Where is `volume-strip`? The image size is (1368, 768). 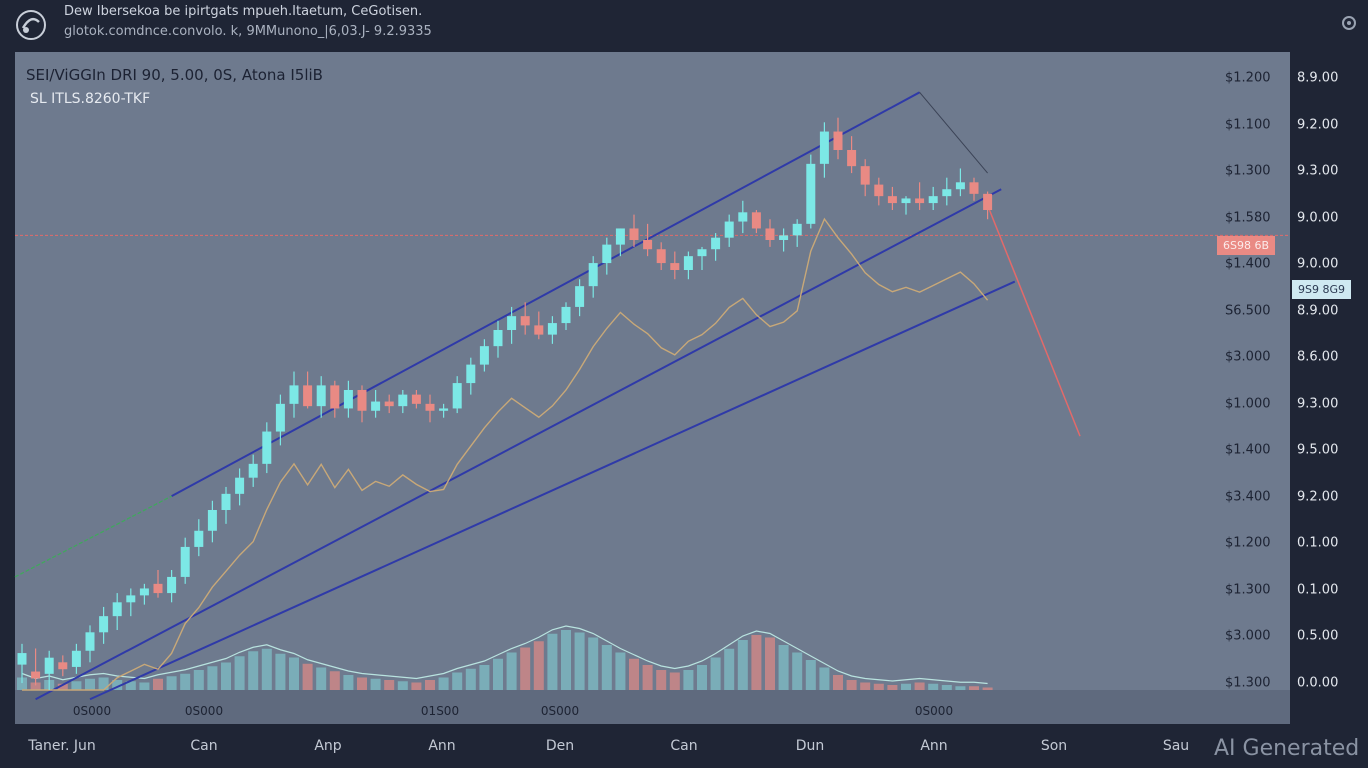
volume-strip is located at coordinates (652, 707).